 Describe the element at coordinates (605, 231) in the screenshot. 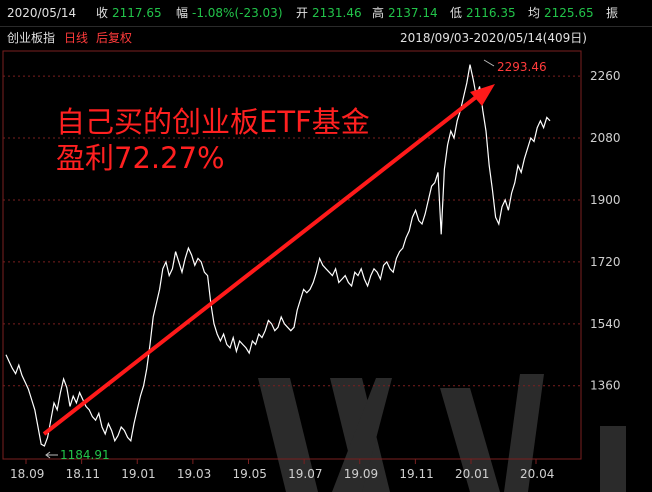

I see `y-axis: 2260 2080 1900 1720 1540 1360` at that location.